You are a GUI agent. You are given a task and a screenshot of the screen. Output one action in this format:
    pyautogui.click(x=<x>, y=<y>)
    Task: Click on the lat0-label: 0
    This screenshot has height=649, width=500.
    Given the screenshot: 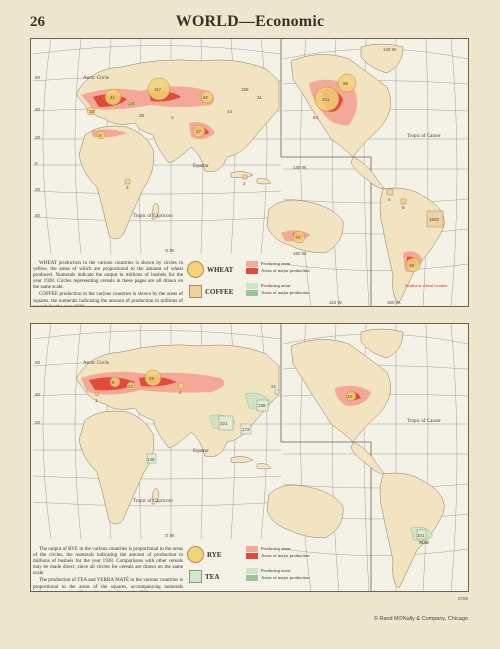 What is the action you would take?
    pyautogui.click(x=36, y=163)
    